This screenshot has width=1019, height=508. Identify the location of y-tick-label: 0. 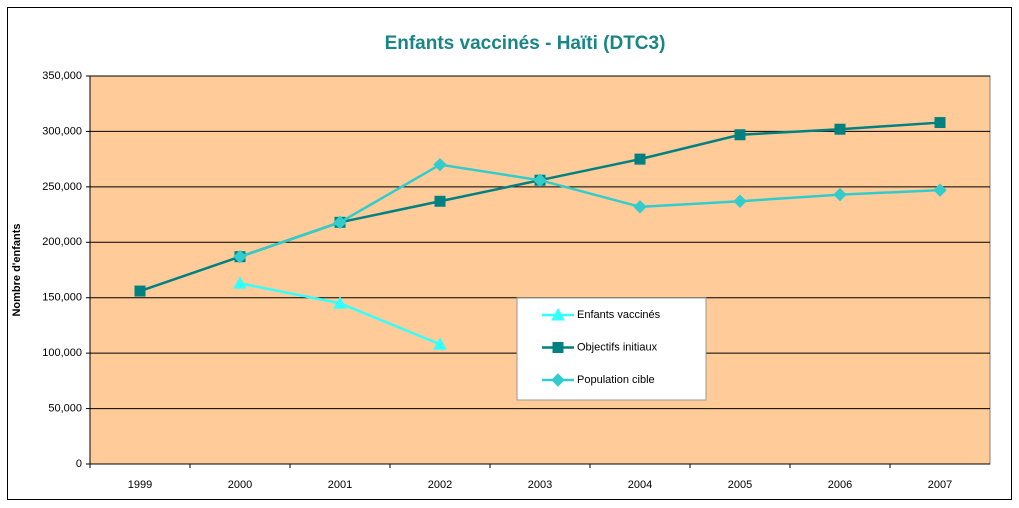
(79, 464).